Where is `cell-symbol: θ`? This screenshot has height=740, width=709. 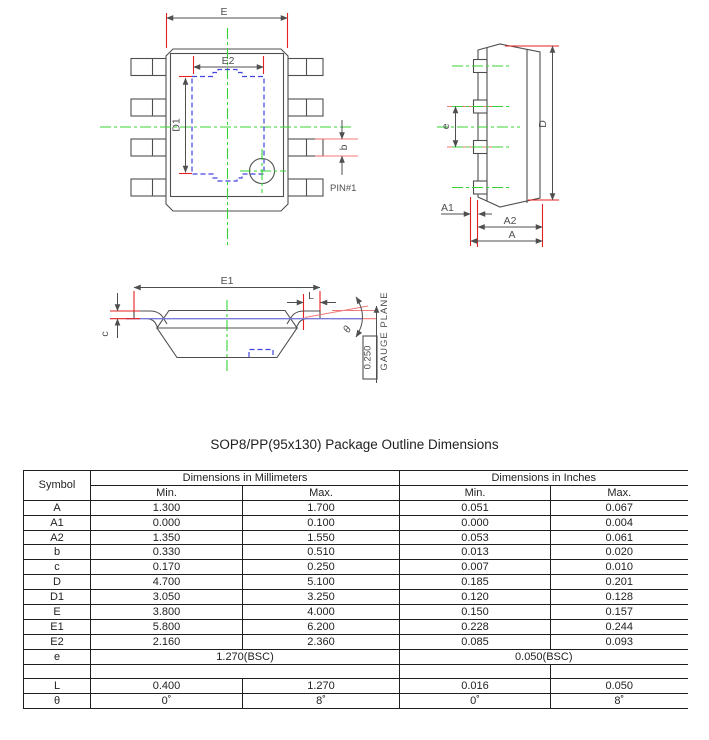 cell-symbol: θ is located at coordinates (57, 701).